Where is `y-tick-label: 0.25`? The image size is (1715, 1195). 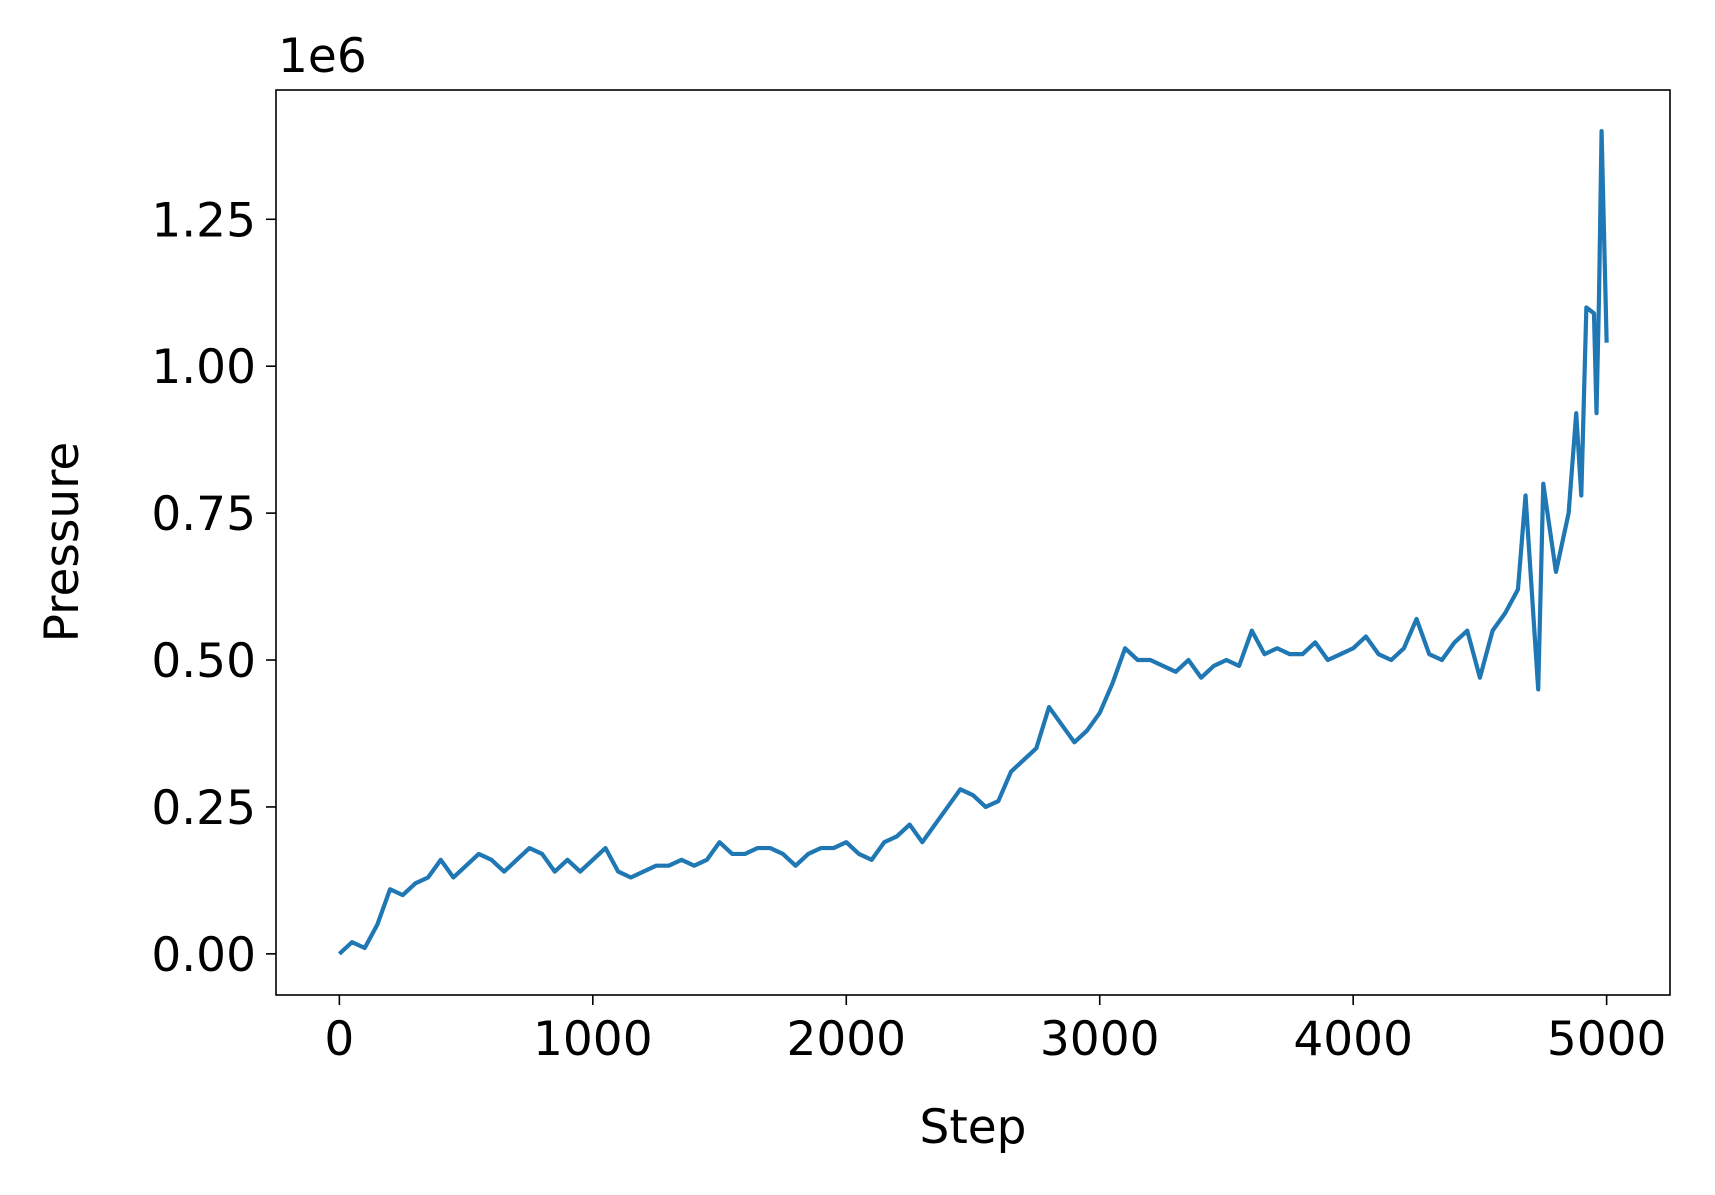 y-tick-label: 0.25 is located at coordinates (203, 808).